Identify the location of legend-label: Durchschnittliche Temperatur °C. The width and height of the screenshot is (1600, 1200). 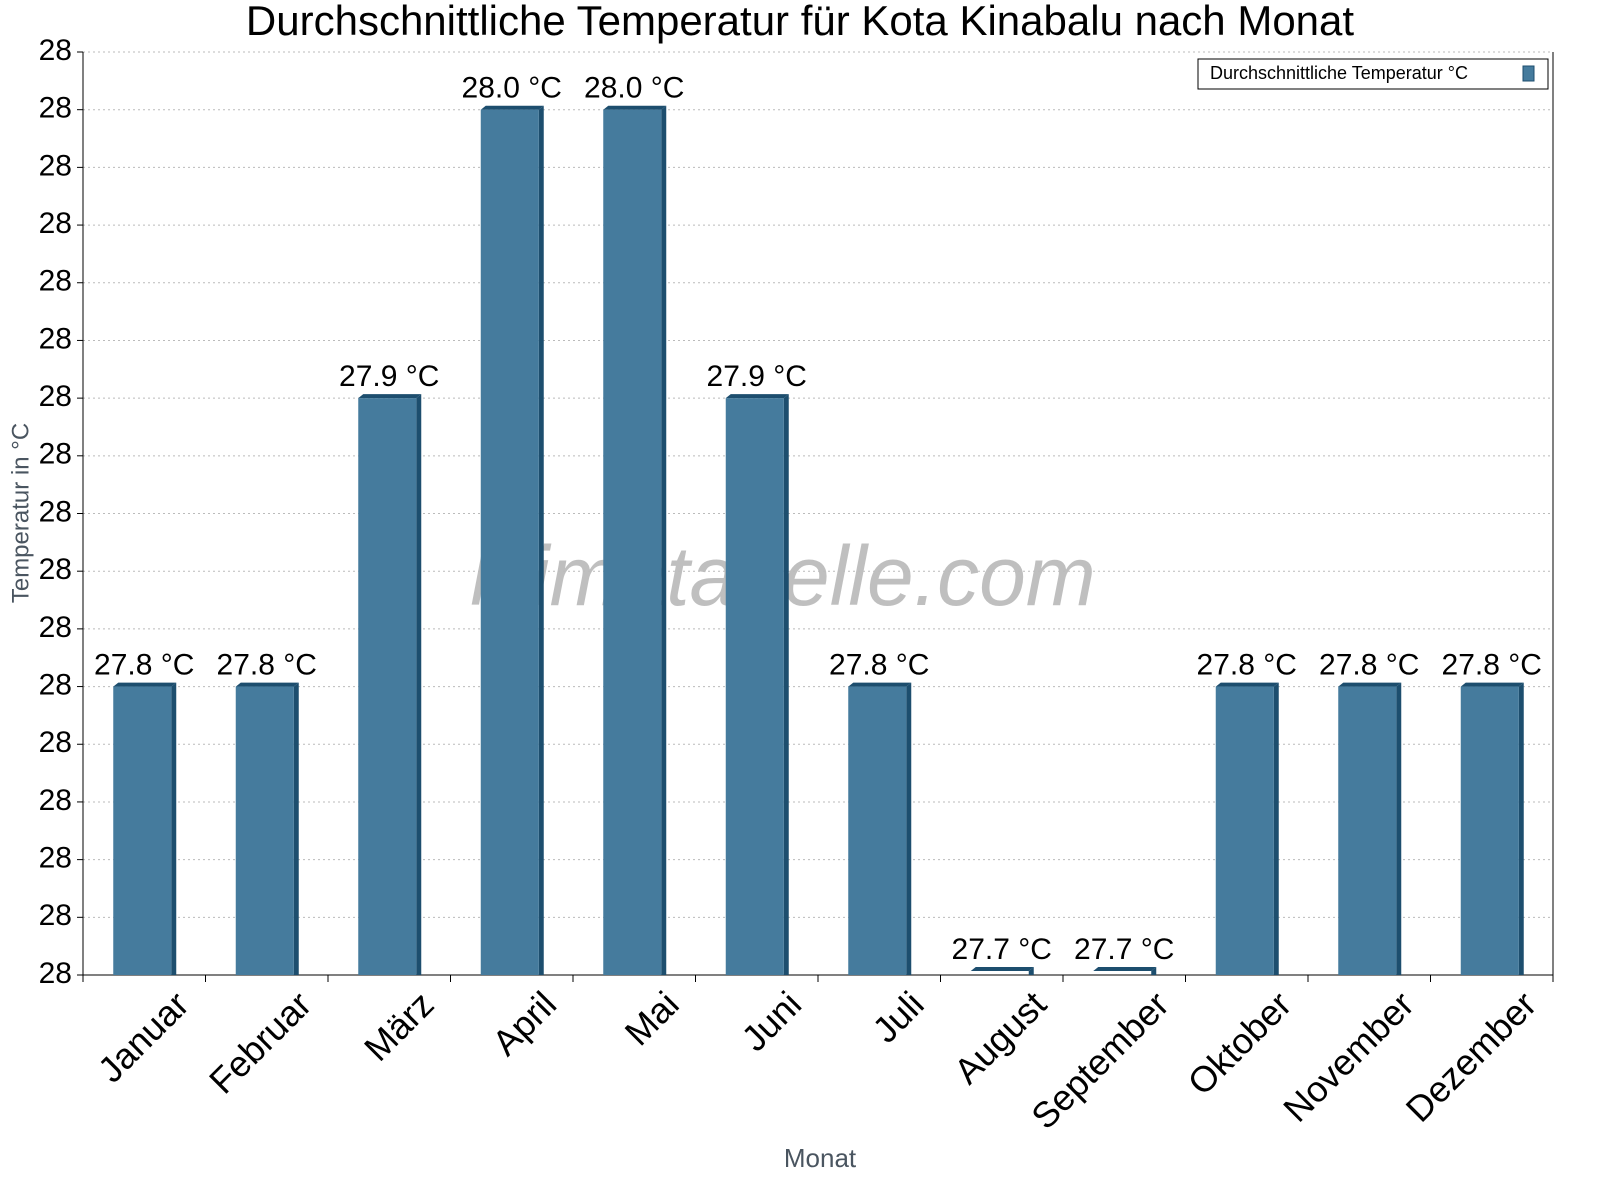
(1339, 73).